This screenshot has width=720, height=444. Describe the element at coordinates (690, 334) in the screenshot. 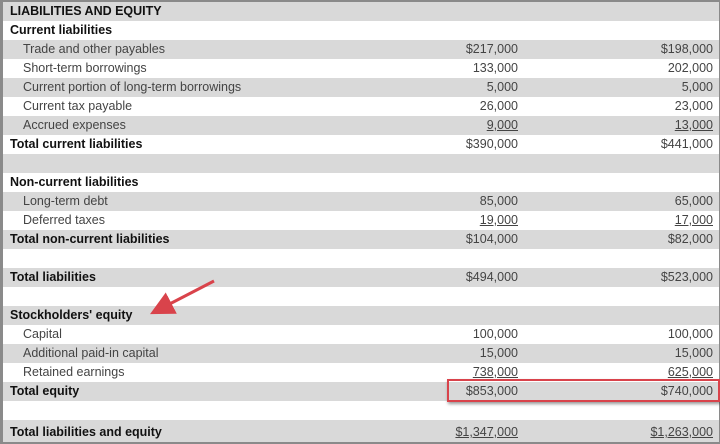

I see `prior-year-value: 100,000` at that location.